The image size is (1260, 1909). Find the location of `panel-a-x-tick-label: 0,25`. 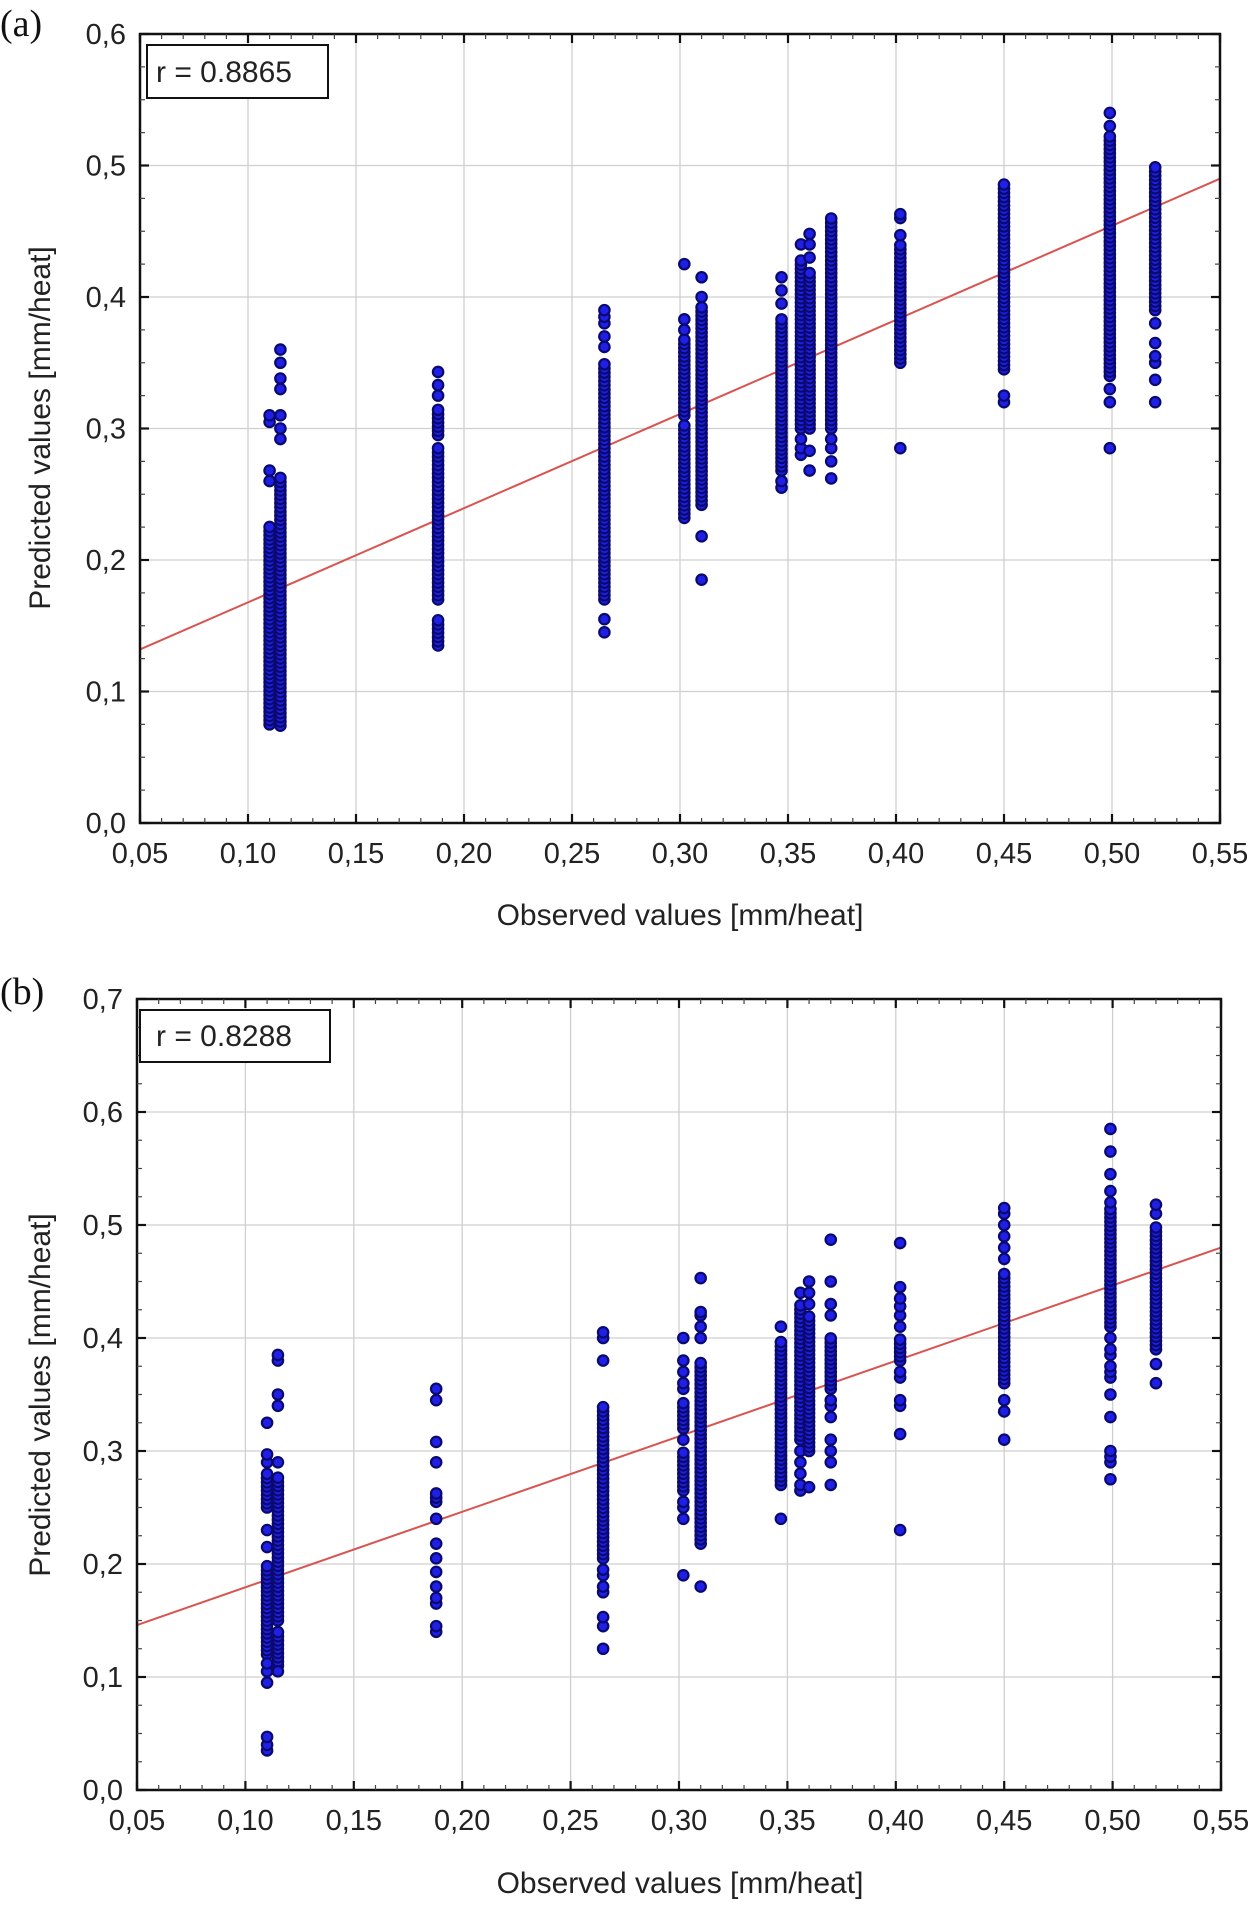

panel-a-x-tick-label: 0,25 is located at coordinates (572, 854).